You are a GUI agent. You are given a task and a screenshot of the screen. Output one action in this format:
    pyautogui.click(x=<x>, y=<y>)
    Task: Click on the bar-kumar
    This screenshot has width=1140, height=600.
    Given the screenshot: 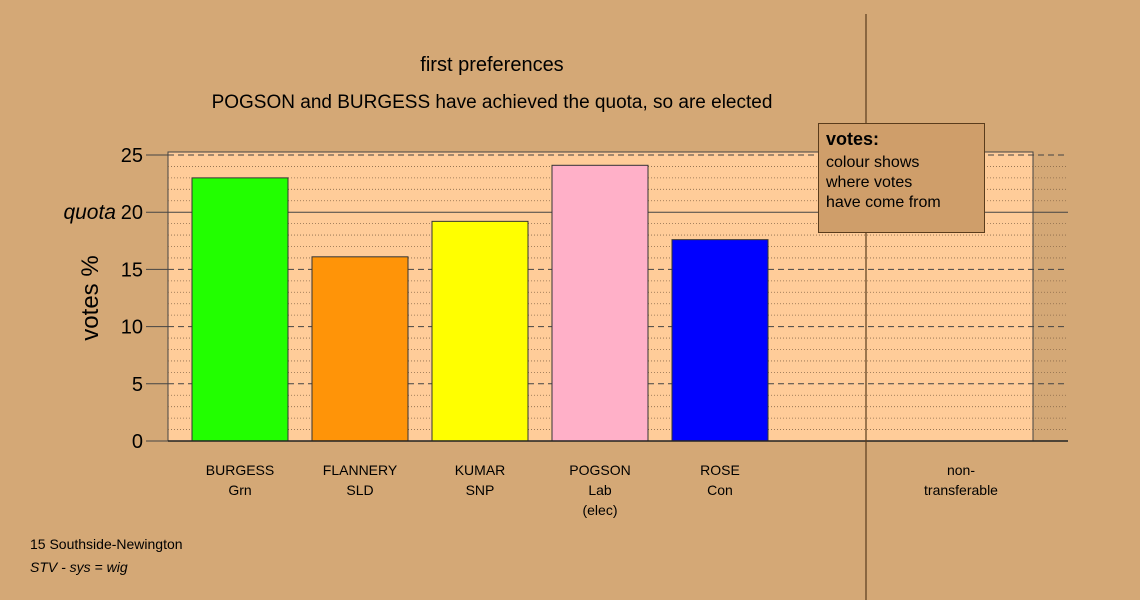 What is the action you would take?
    pyautogui.click(x=480, y=331)
    